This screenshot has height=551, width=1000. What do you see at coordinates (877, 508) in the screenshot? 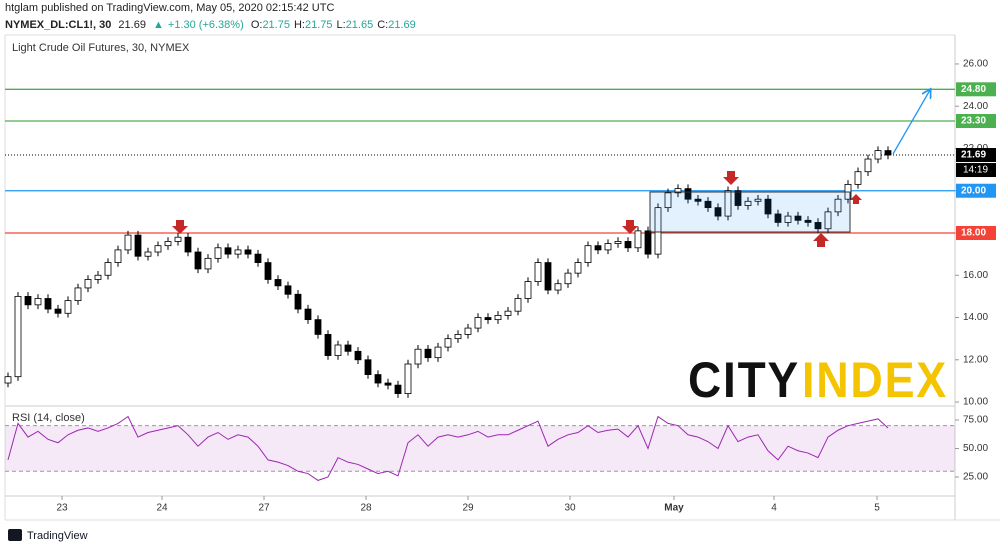
I see `x-tick-label: 5` at bounding box center [877, 508].